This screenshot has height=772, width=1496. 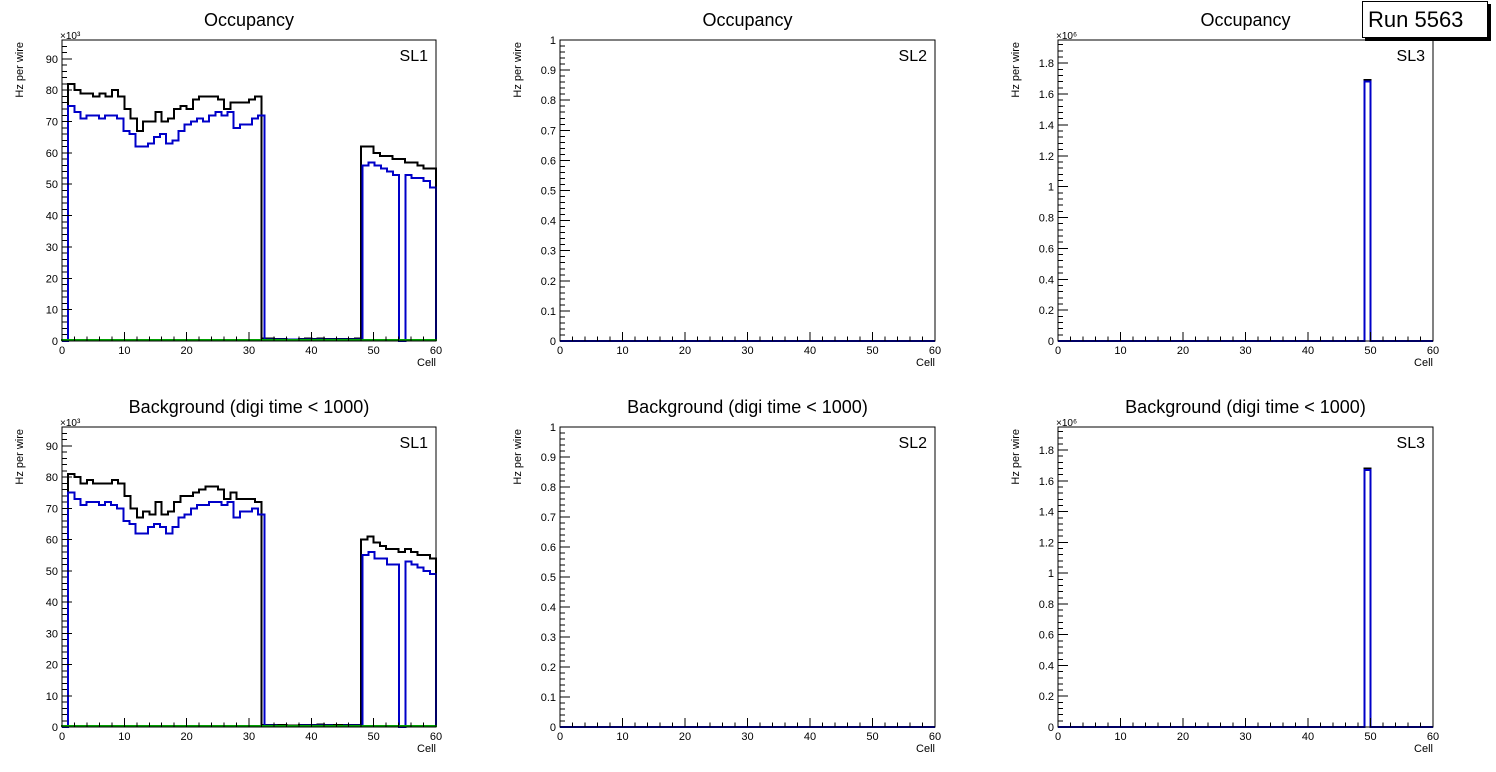 What do you see at coordinates (249, 20) in the screenshot?
I see `panel-title: Occupancy` at bounding box center [249, 20].